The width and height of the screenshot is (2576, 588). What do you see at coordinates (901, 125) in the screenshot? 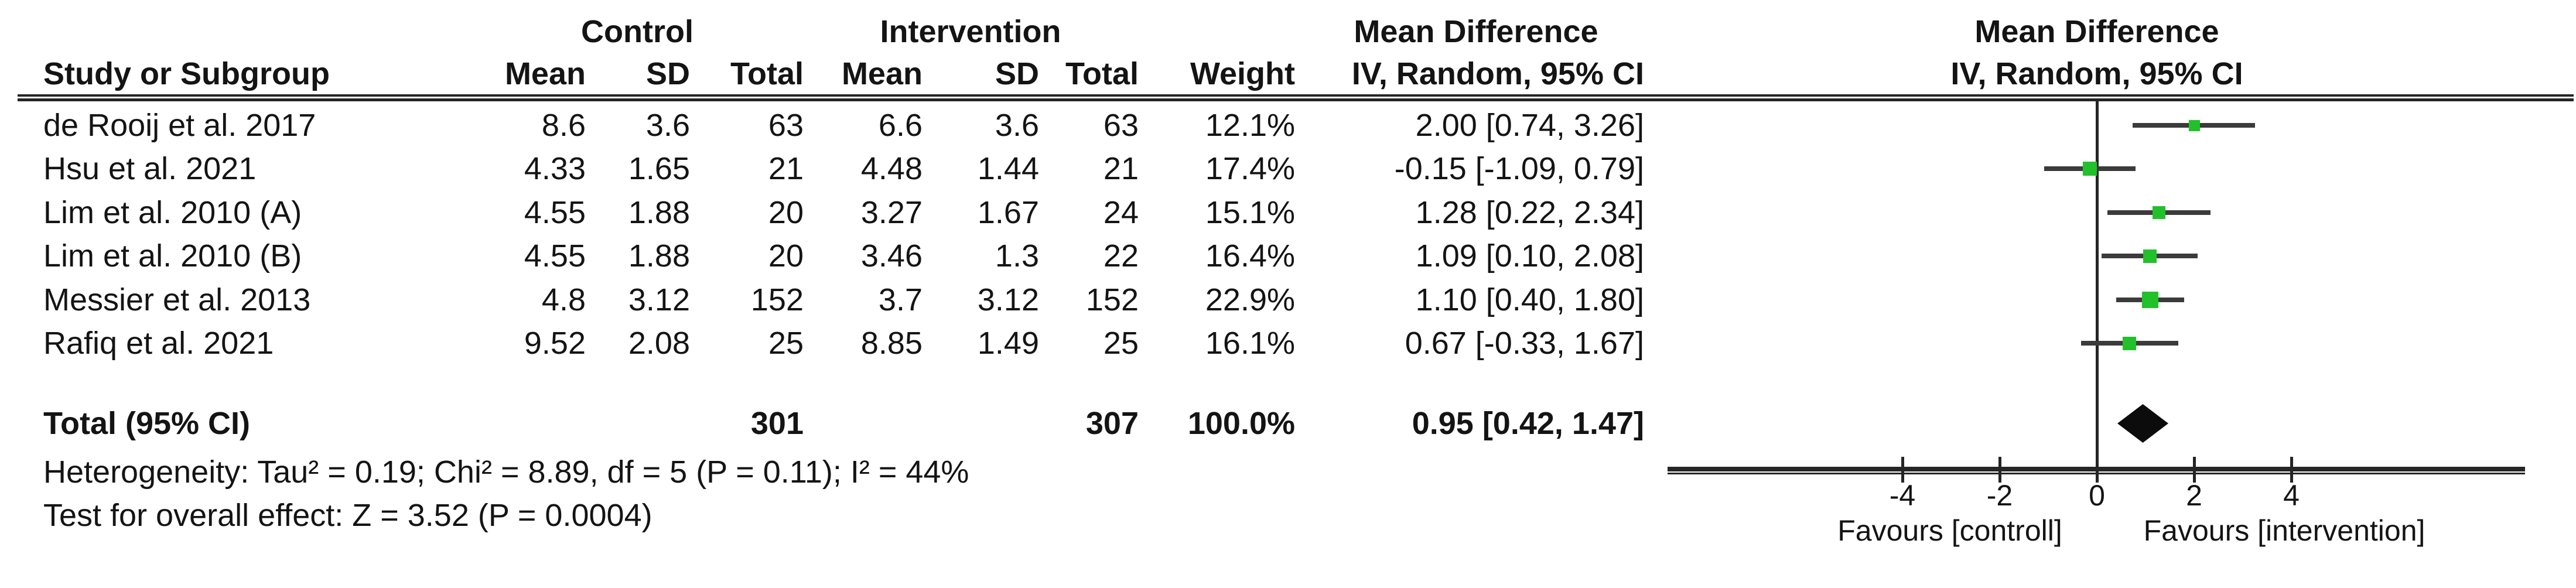
I see `study-cell: 6.6` at bounding box center [901, 125].